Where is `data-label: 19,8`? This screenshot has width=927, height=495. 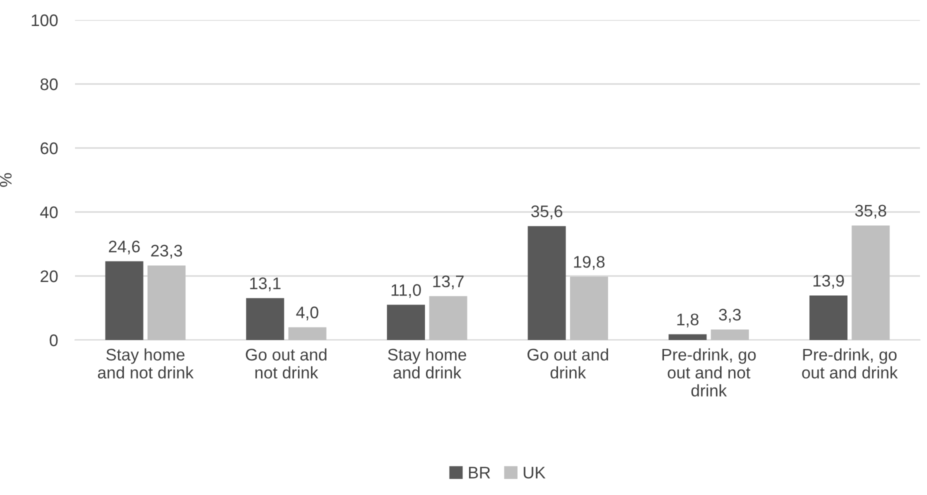 data-label: 19,8 is located at coordinates (589, 263).